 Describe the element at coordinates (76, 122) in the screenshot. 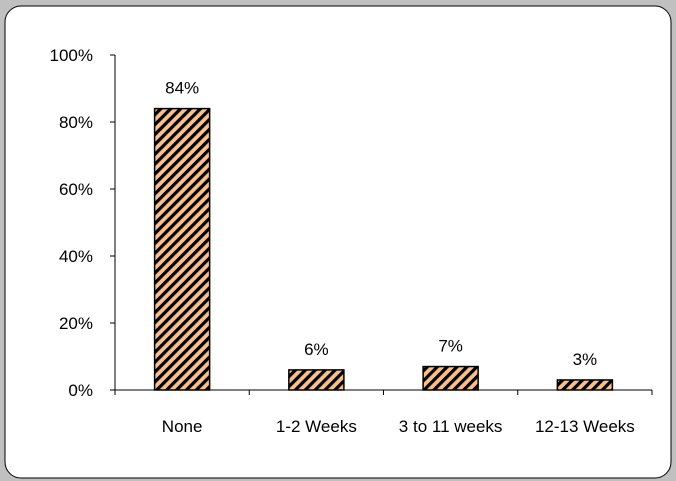

I see `y-tick-label: 80%` at that location.